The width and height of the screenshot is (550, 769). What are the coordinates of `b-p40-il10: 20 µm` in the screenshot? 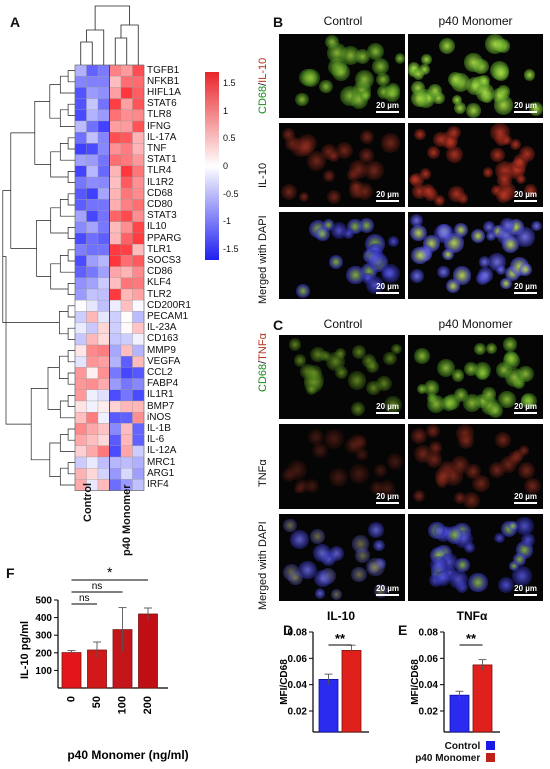 It's located at (475, 165).